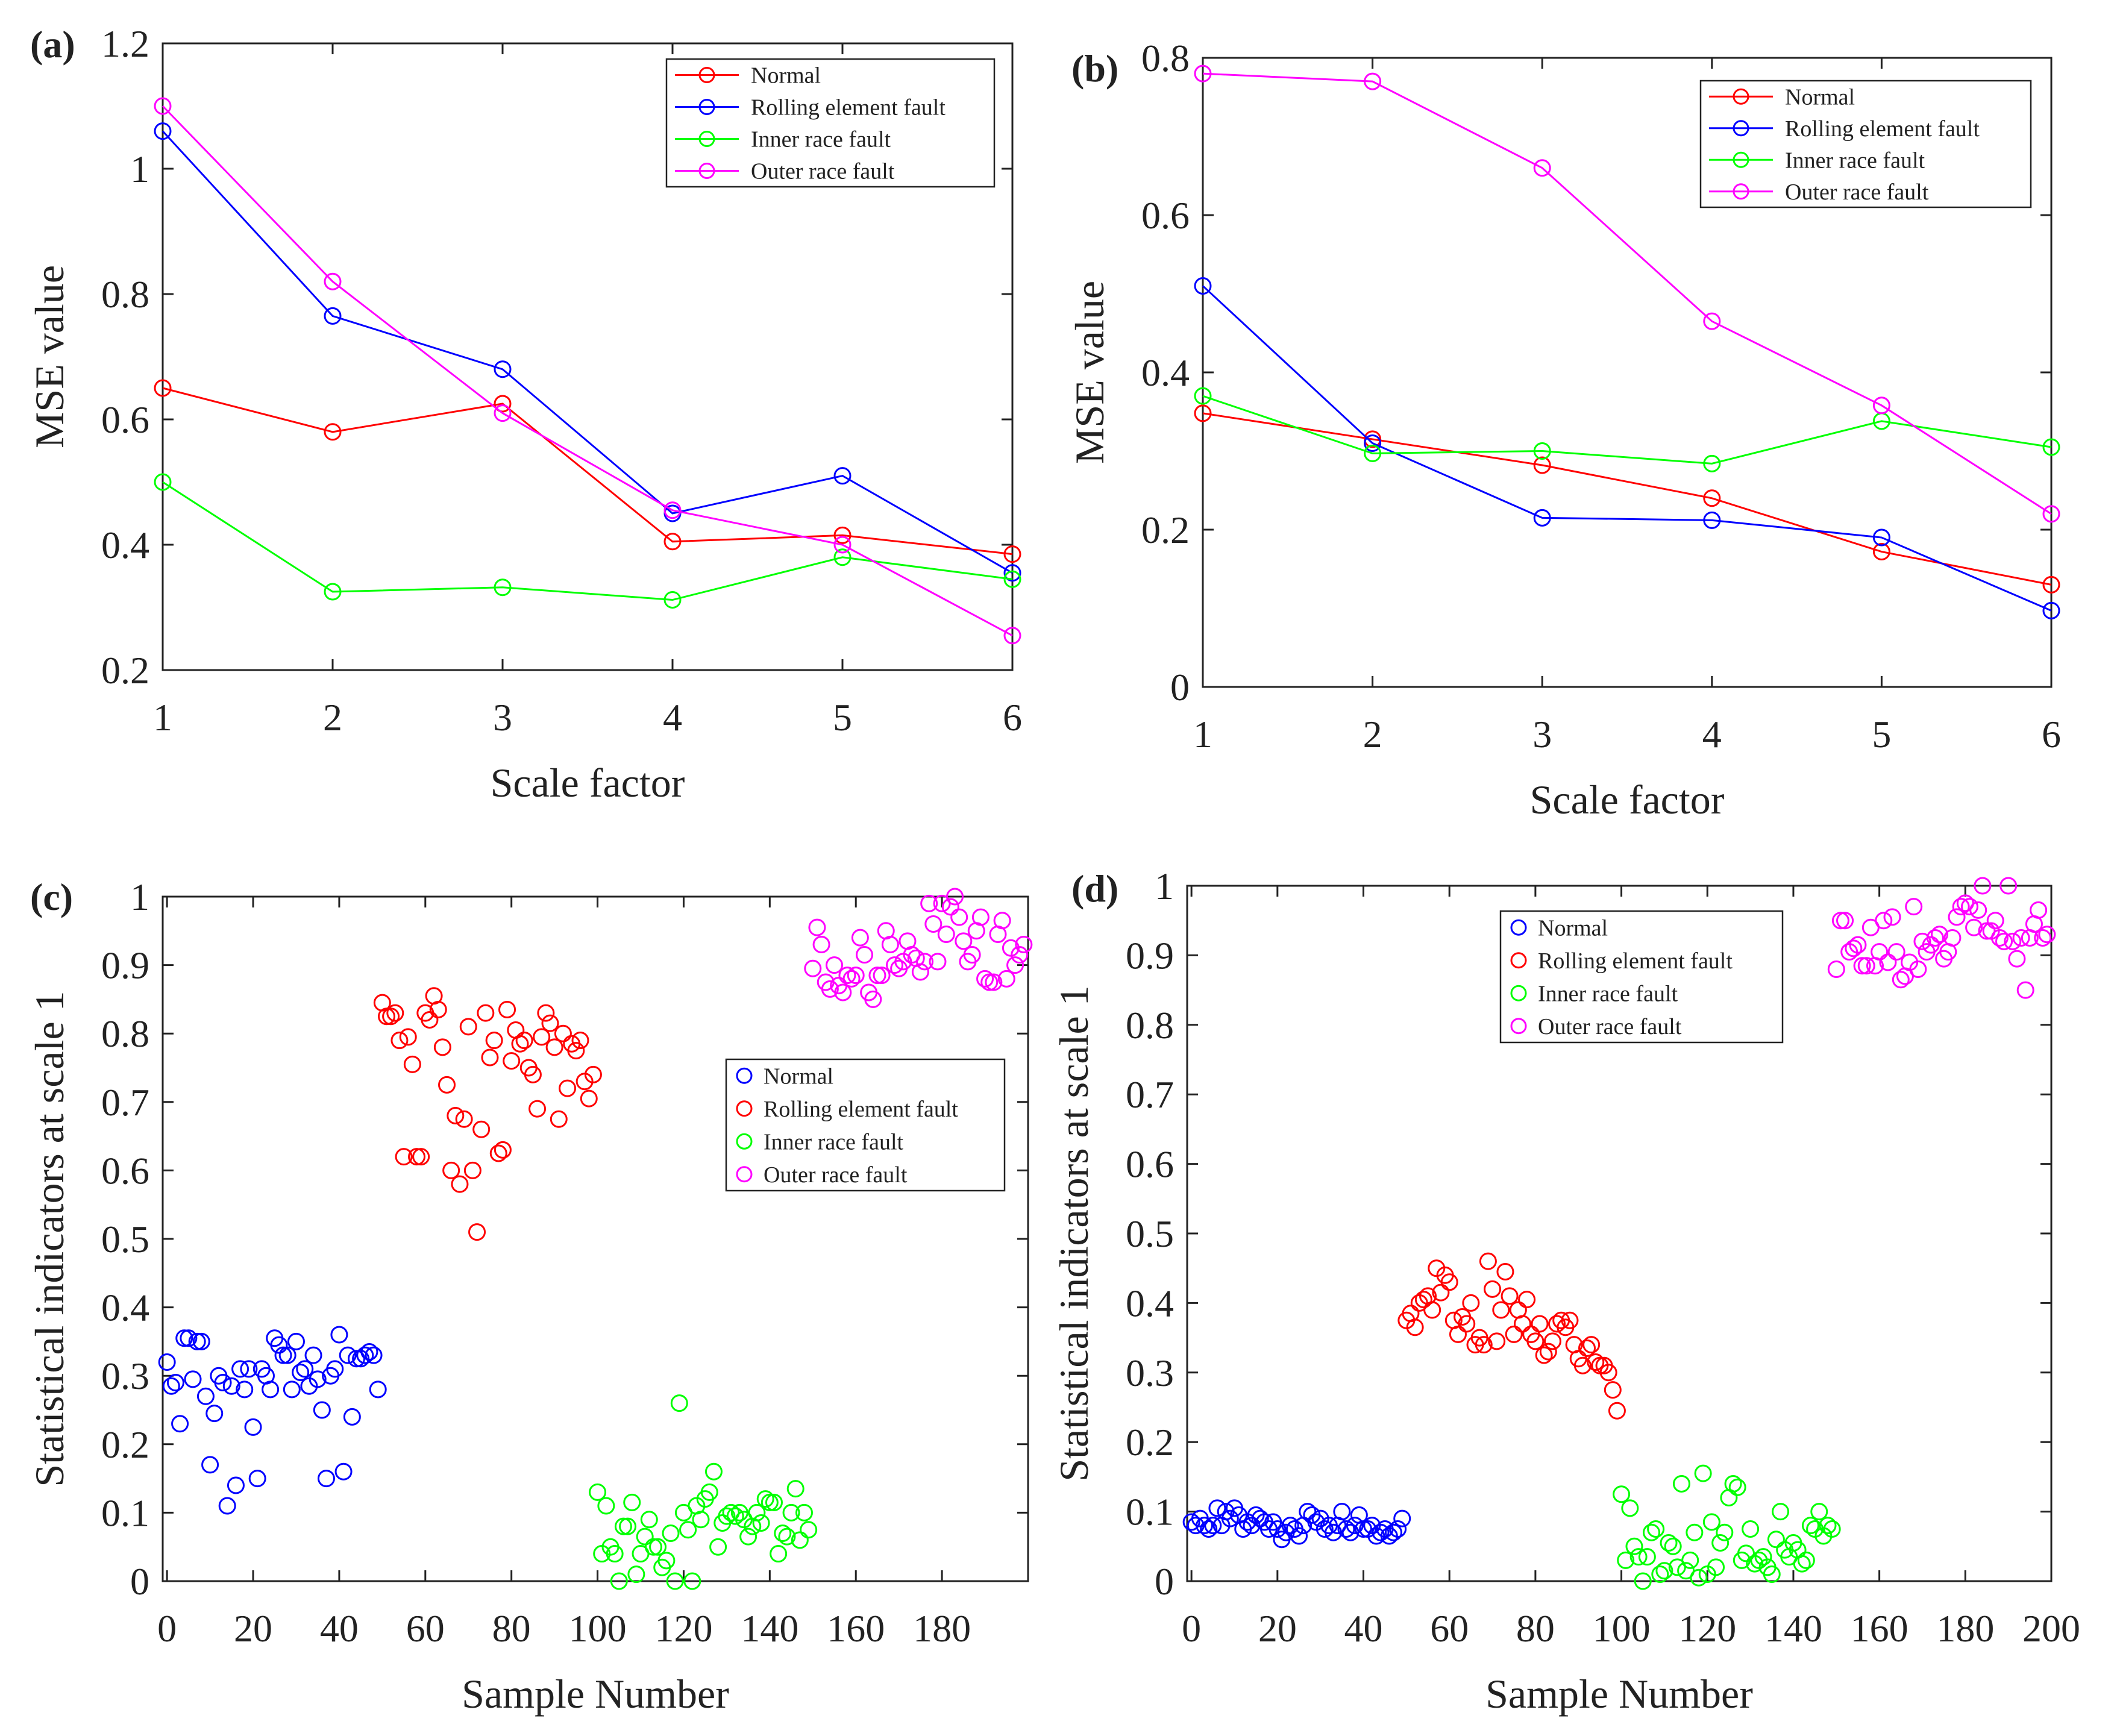 This screenshot has height=1736, width=2117. Describe the element at coordinates (595, 1694) in the screenshot. I see `x-axis-label: Sample Number` at that location.